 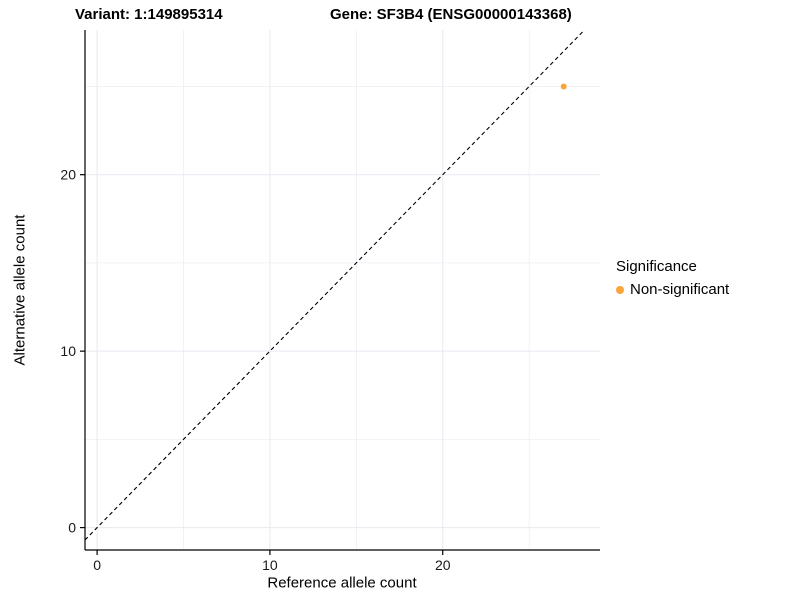 What do you see at coordinates (443, 565) in the screenshot?
I see `x-tick-label: 20` at bounding box center [443, 565].